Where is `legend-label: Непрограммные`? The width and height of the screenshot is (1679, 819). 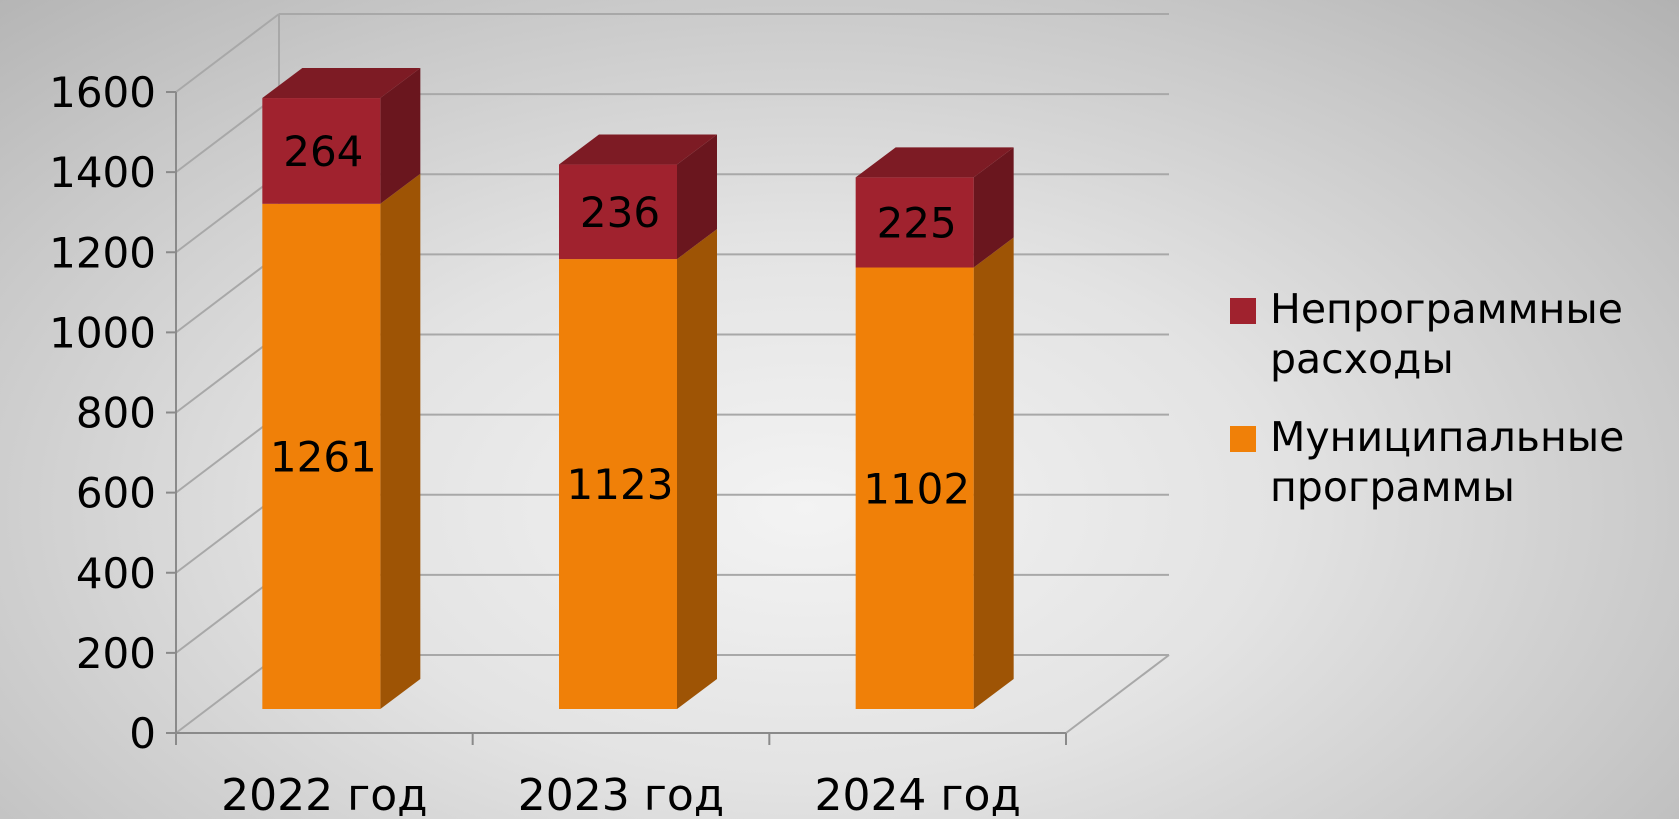
legend-label: Непрограммные is located at coordinates (1446, 309).